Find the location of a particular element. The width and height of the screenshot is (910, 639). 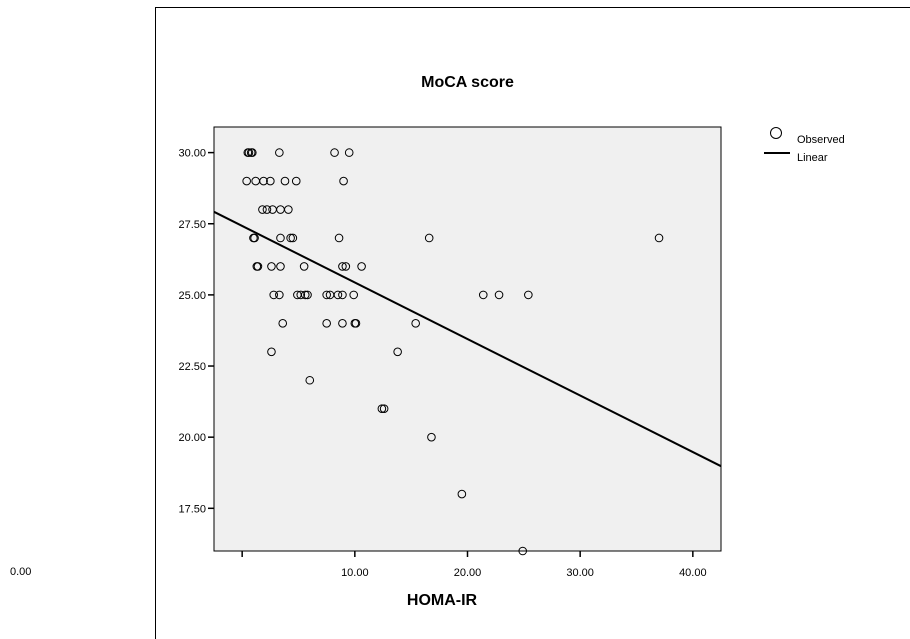

legend: Observed Linear is located at coordinates (804, 145).